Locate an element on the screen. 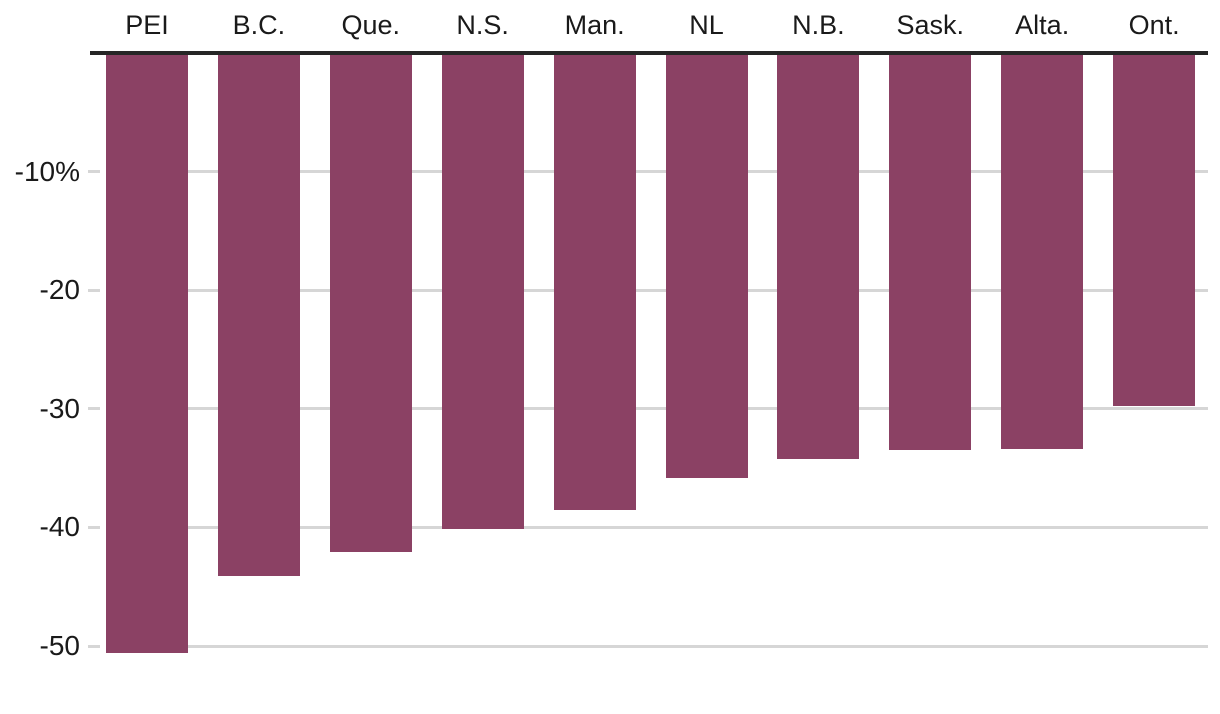 Image resolution: width=1220 pixels, height=714 pixels. gridline--40 is located at coordinates (657, 527).